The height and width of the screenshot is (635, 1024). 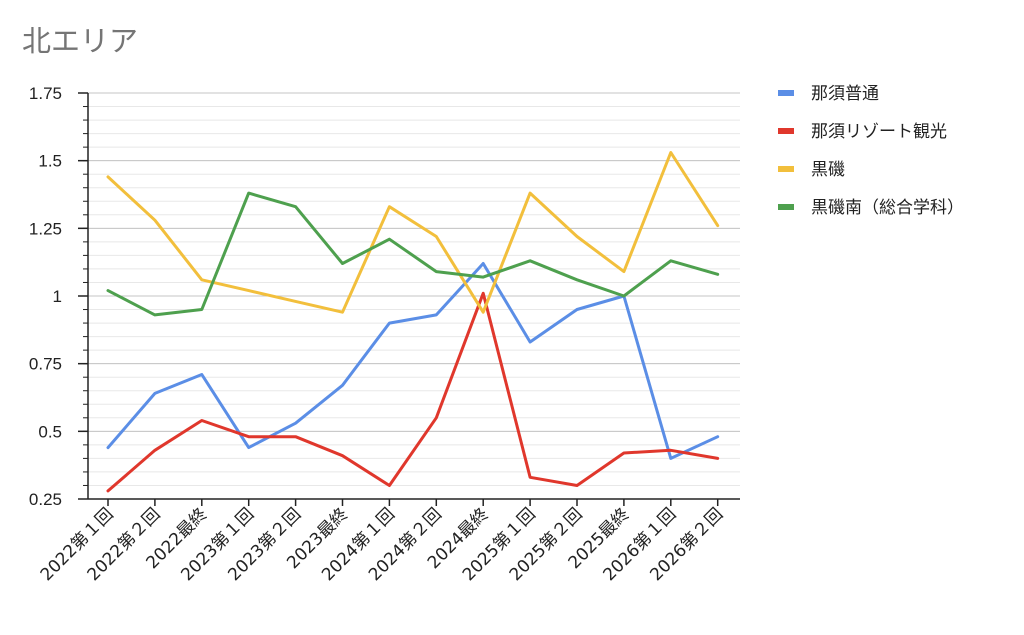 What do you see at coordinates (887, 208) in the screenshot?
I see `legend-label: 黒磯南（総合学科）` at bounding box center [887, 208].